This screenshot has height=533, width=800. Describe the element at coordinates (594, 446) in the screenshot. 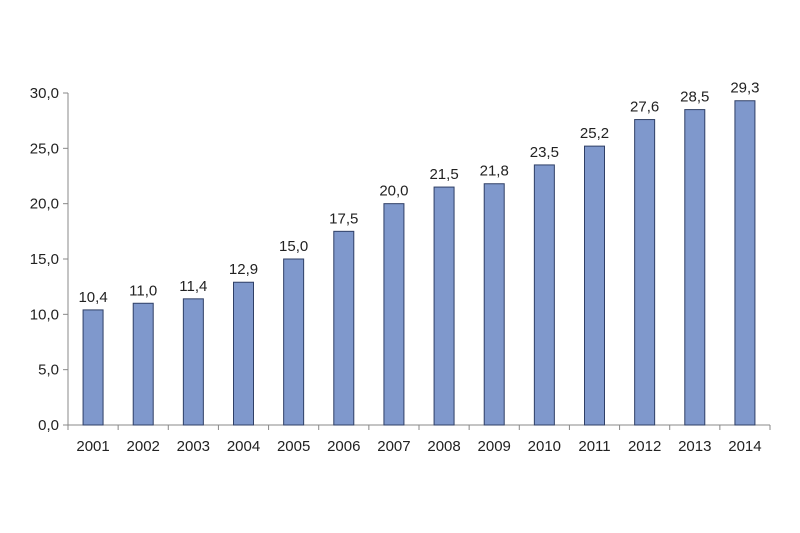

I see `x-tick-label-2011: 2011` at that location.